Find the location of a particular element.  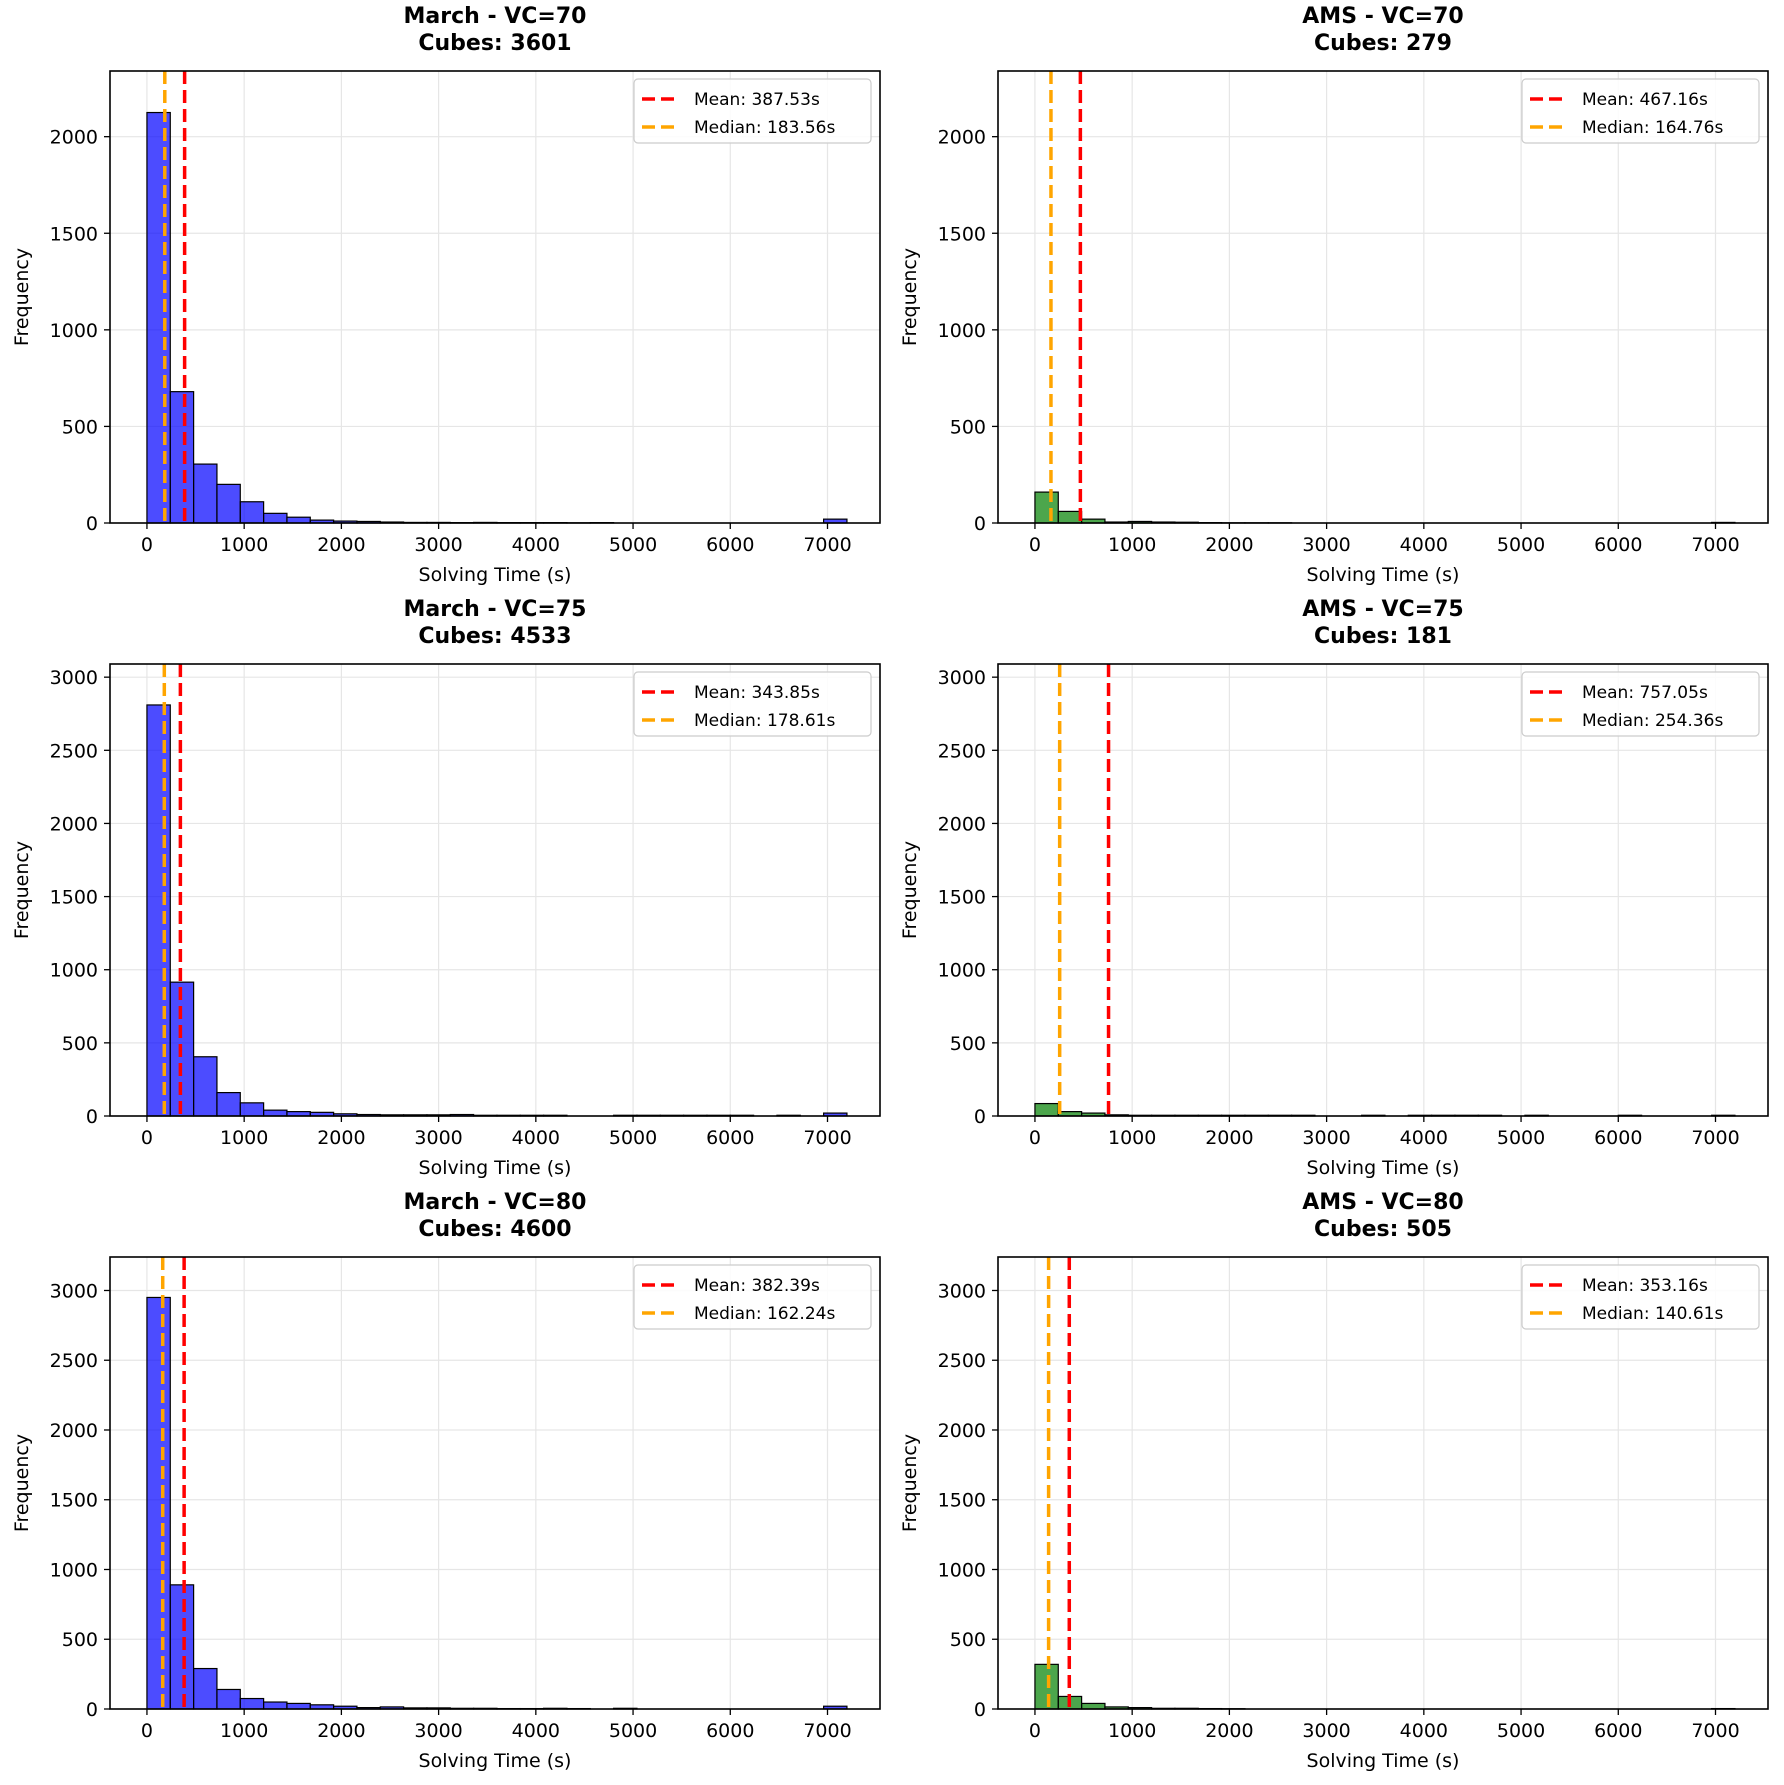

legend-mean-label: Mean: 382.39s is located at coordinates (757, 1286).